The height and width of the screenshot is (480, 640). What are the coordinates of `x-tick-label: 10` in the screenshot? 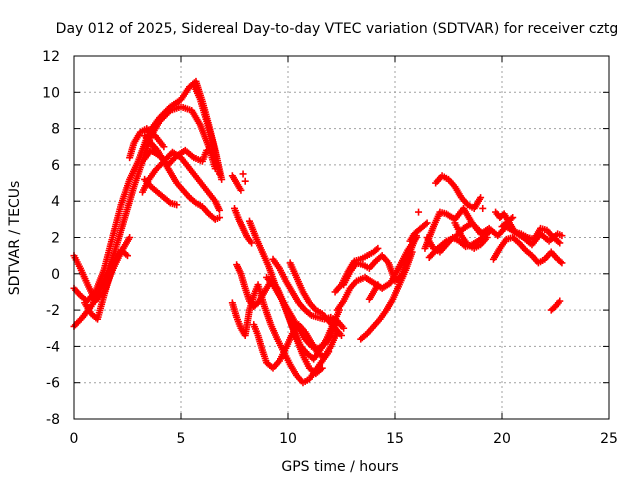 It's located at (288, 439).